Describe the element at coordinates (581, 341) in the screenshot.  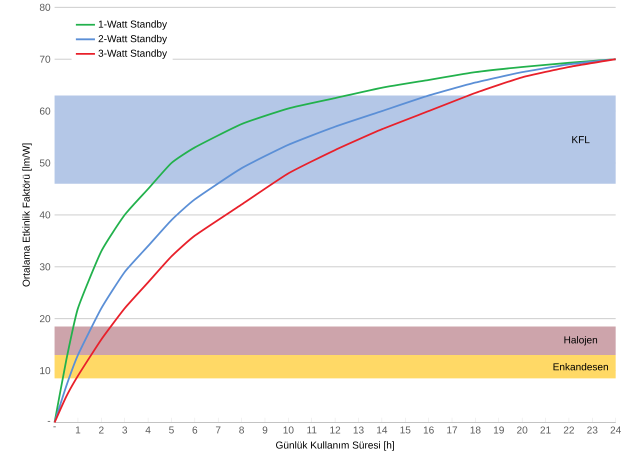
I see `band-label: Halojen` at that location.